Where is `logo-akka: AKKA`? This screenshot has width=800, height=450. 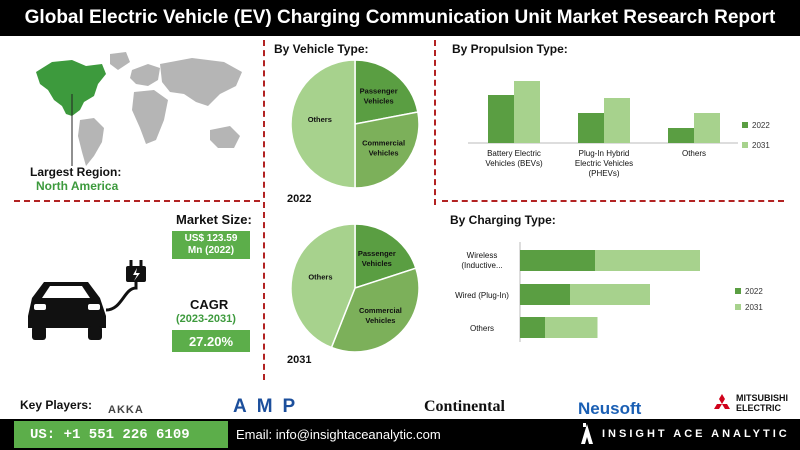 logo-akka: AKKA is located at coordinates (126, 410).